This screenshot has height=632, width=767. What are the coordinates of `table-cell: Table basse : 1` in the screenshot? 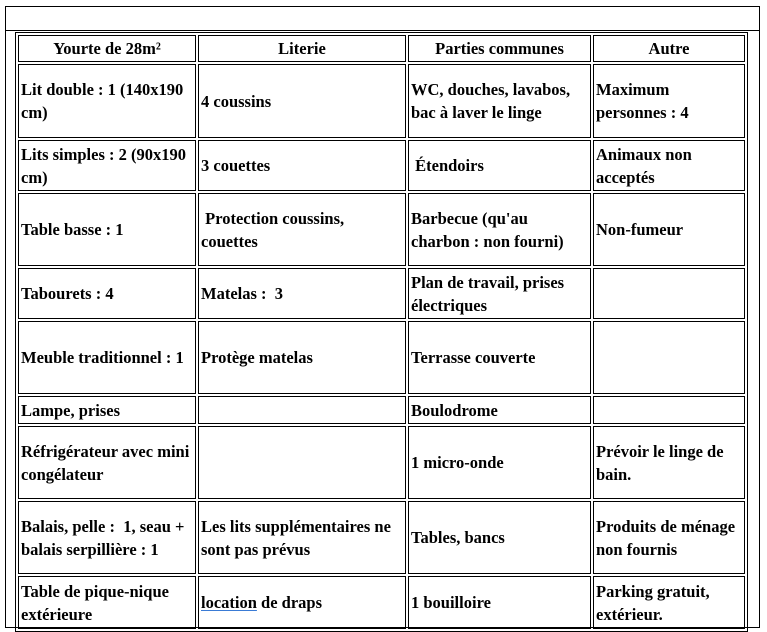 It's located at (107, 229).